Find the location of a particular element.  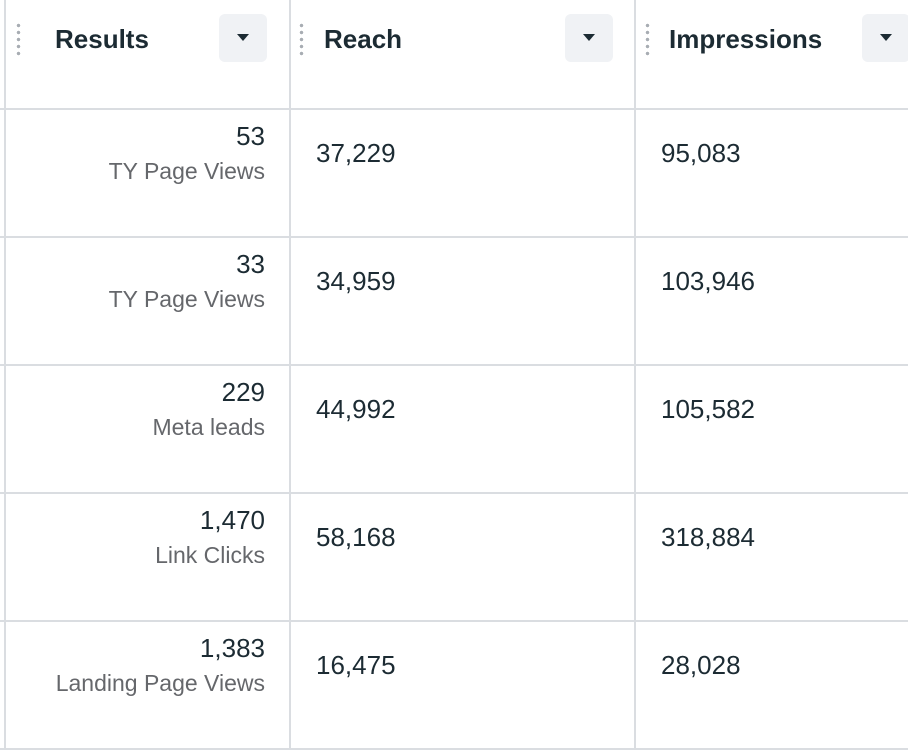

reach-sort-button is located at coordinates (589, 38).